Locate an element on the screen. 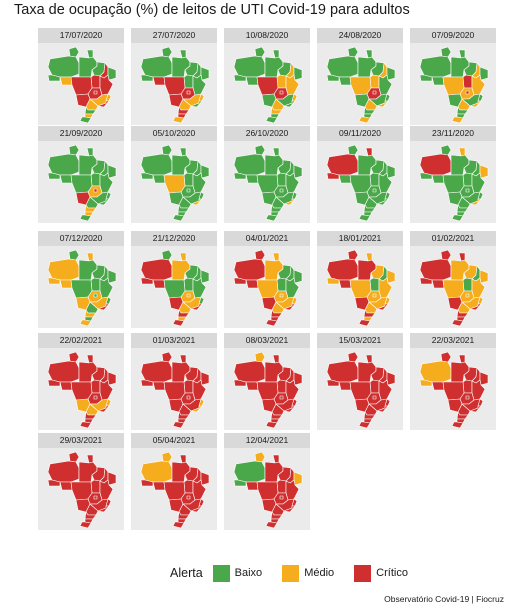  panel-date-label: 01/03/2021 is located at coordinates (174, 340).